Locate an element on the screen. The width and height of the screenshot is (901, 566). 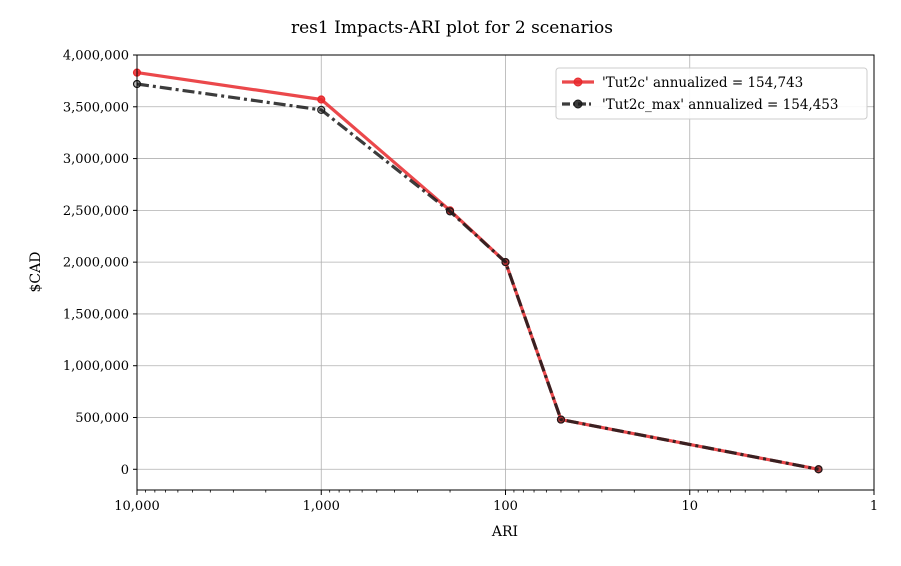
x-tick-label: 100 is located at coordinates (505, 506).